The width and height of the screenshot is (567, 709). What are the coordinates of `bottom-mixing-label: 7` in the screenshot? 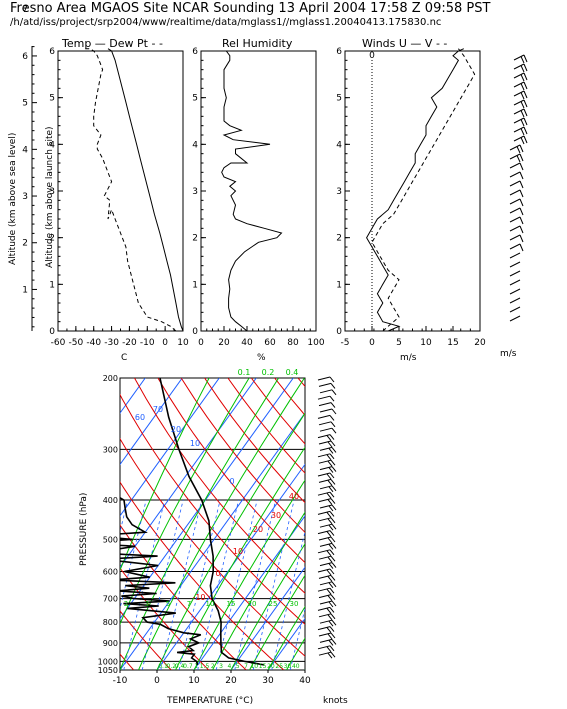 It's located at (246, 666).